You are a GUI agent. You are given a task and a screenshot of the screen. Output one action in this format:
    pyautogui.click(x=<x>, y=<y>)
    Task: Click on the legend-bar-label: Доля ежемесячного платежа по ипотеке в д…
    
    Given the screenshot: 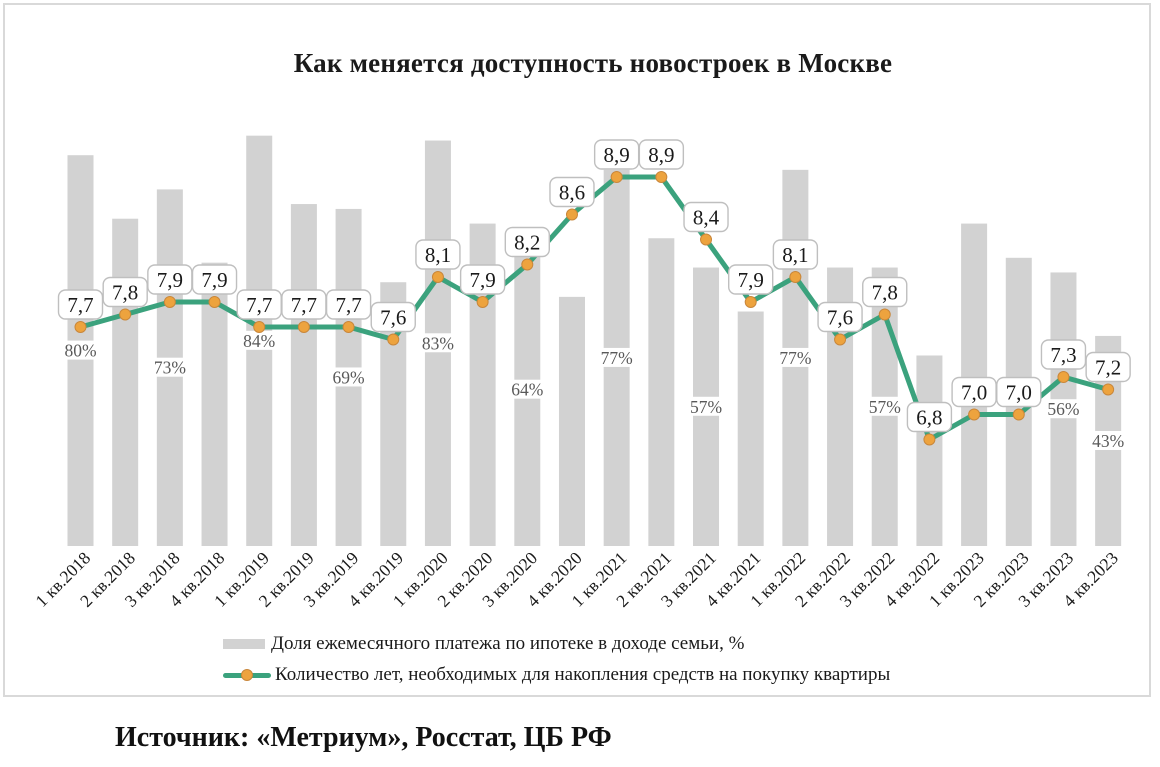 What is the action you would take?
    pyautogui.click(x=508, y=643)
    